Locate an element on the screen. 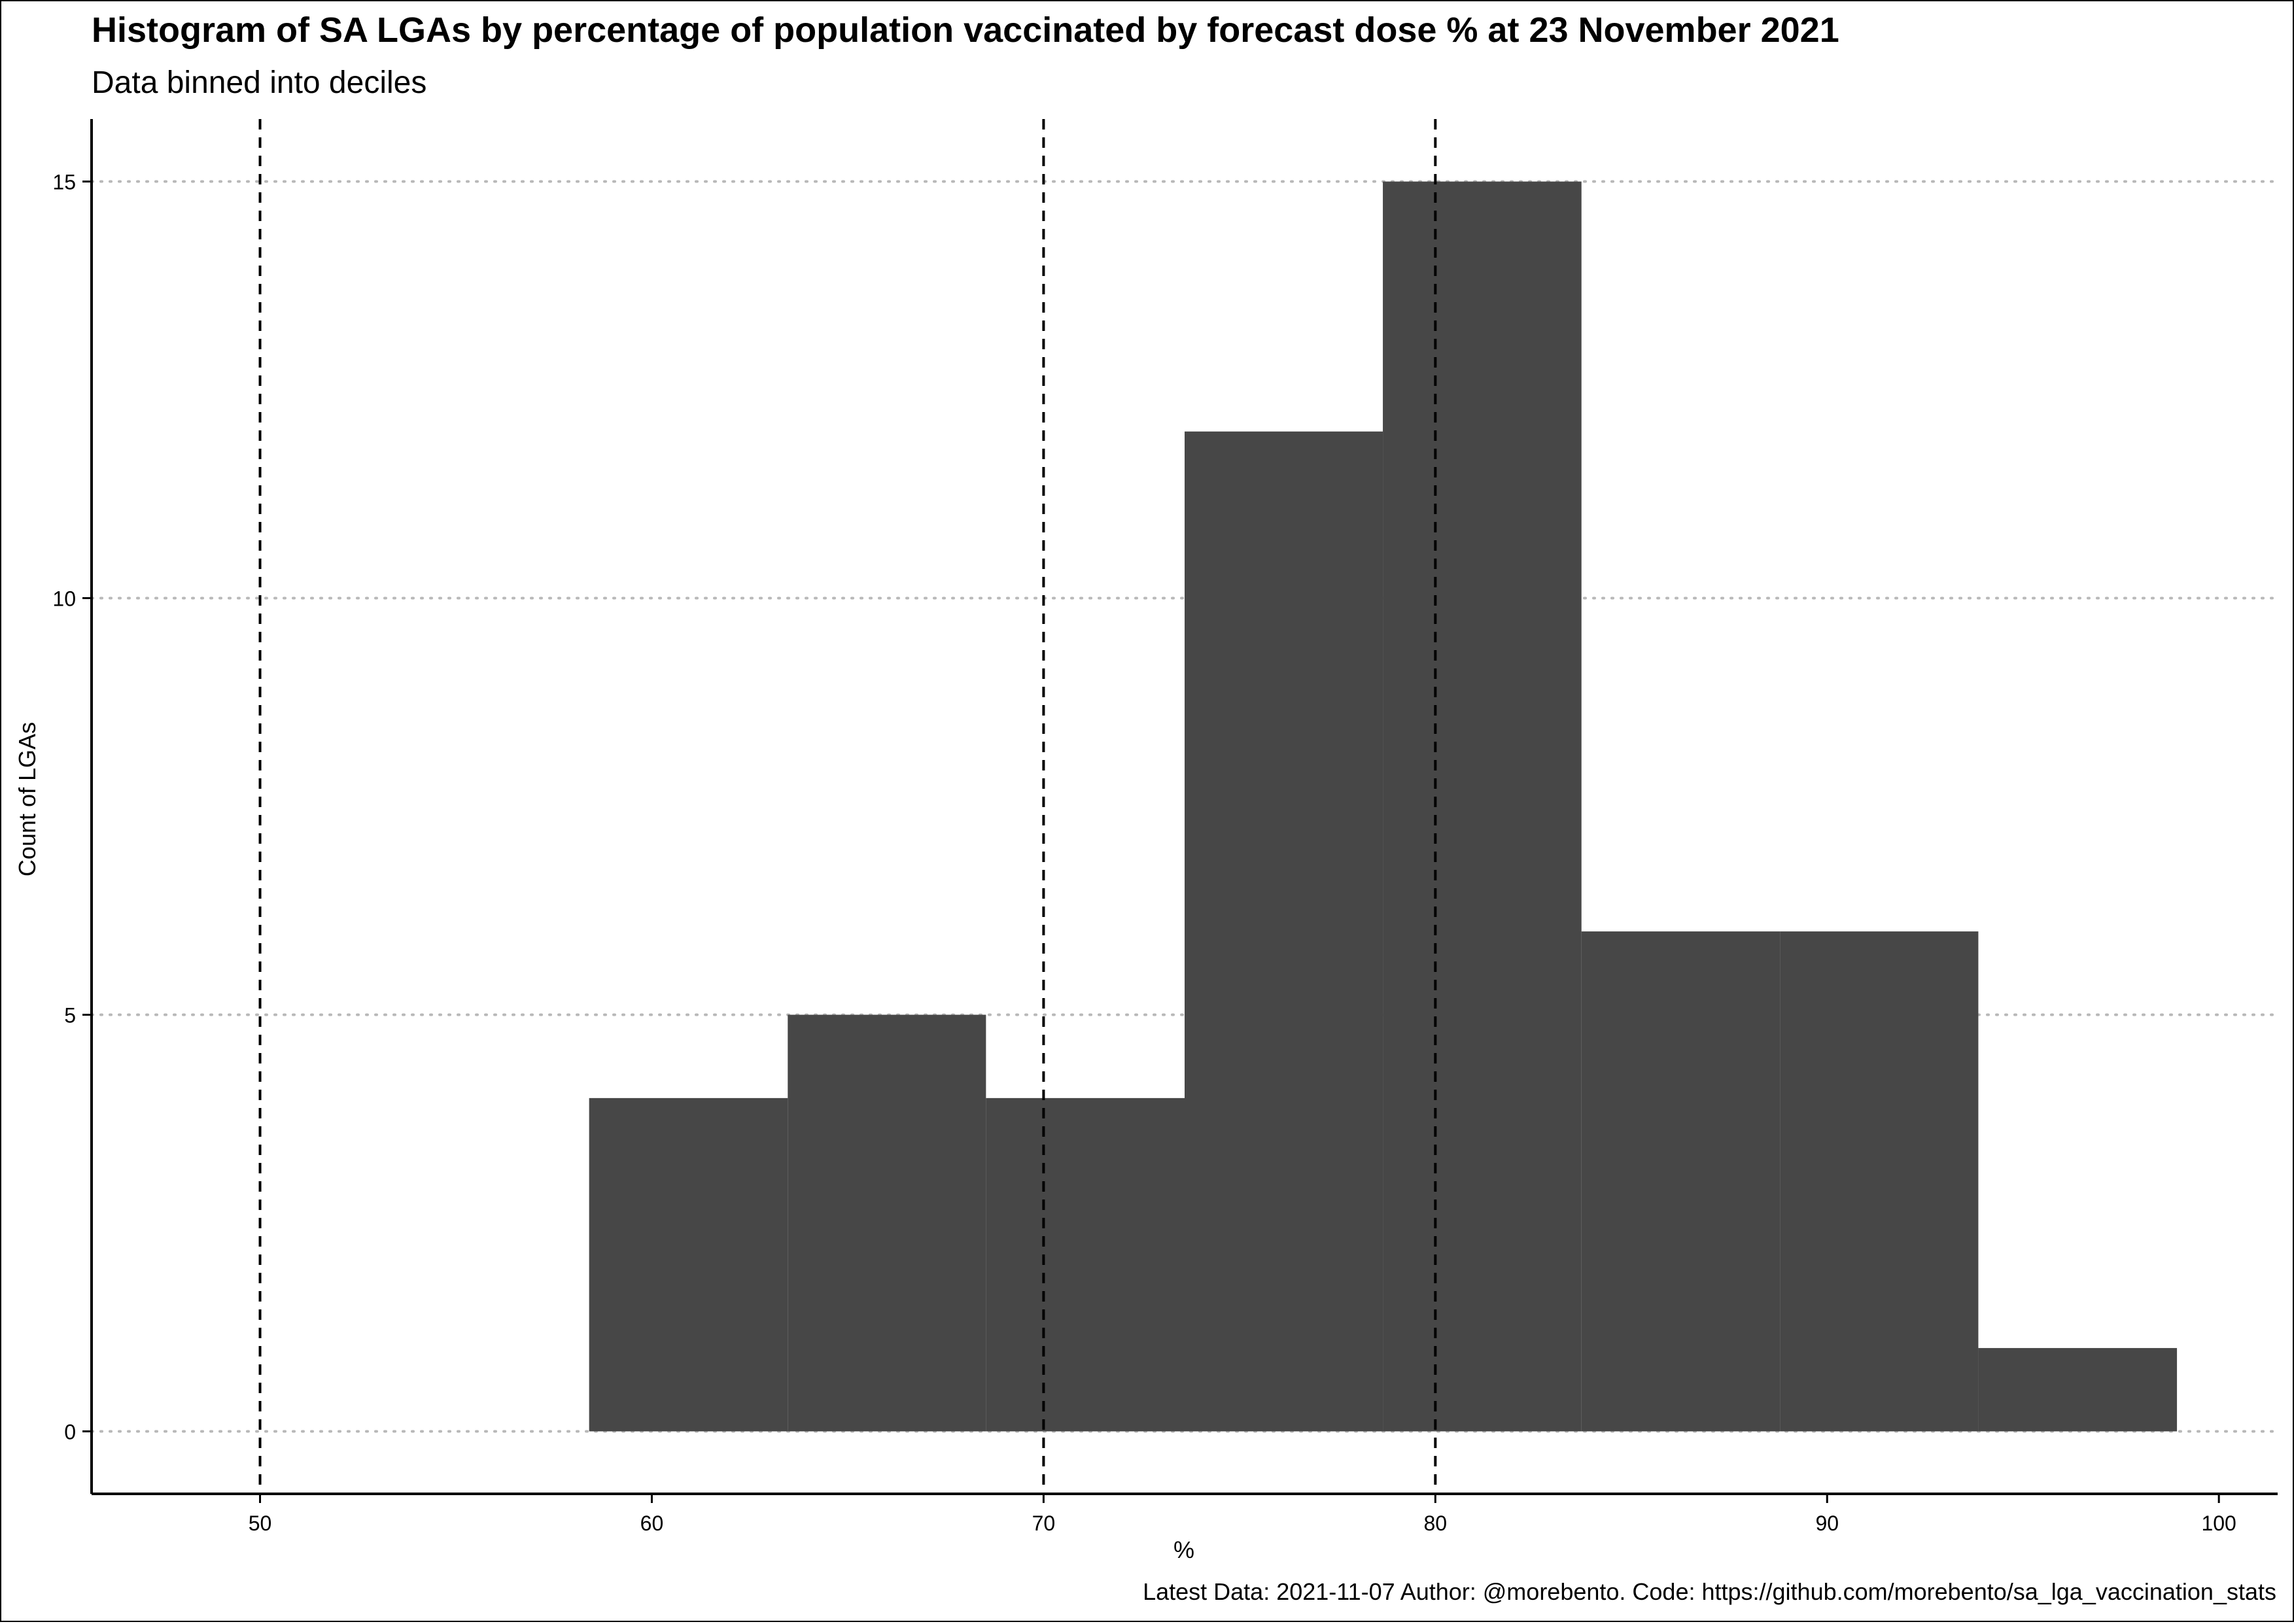  y-tick-label-15: 15 is located at coordinates (64, 182).